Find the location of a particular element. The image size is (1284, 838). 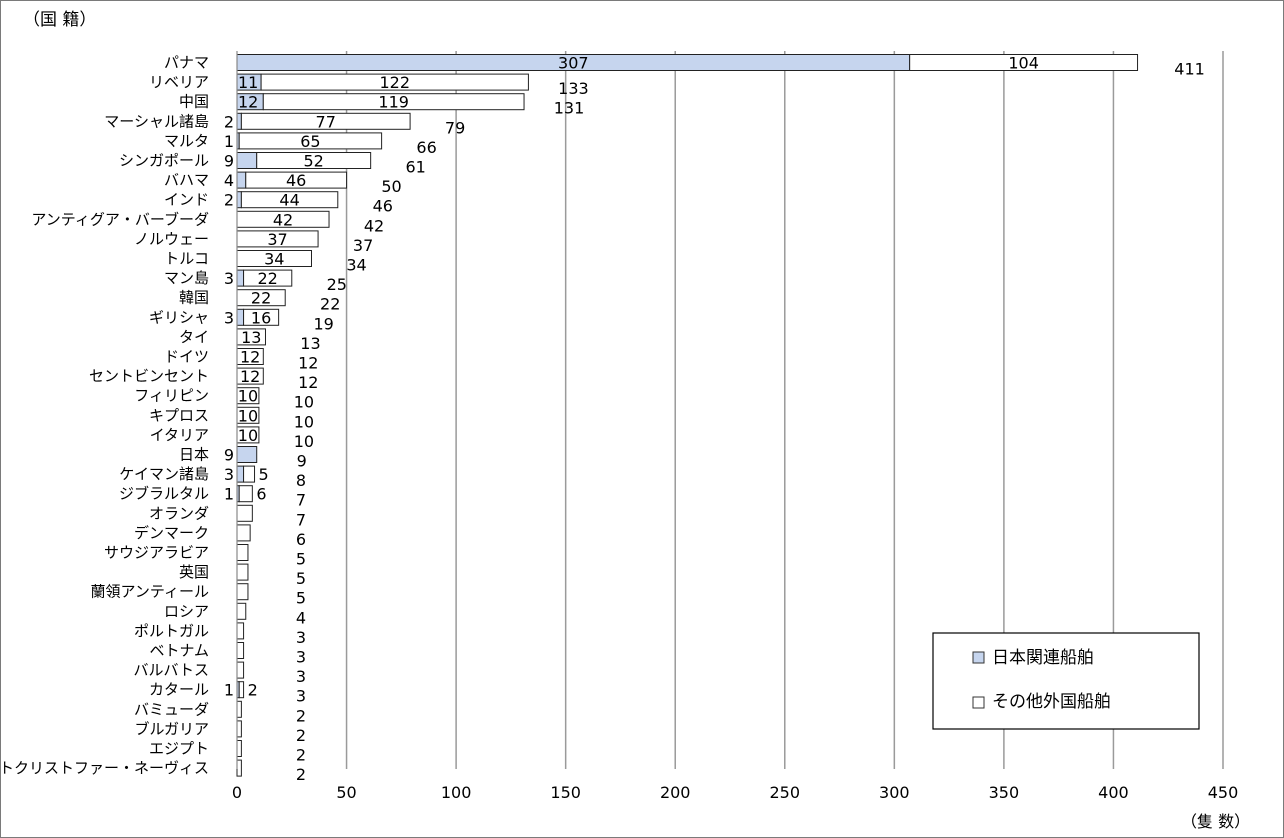

category-label: ギリシャ is located at coordinates (179, 317).